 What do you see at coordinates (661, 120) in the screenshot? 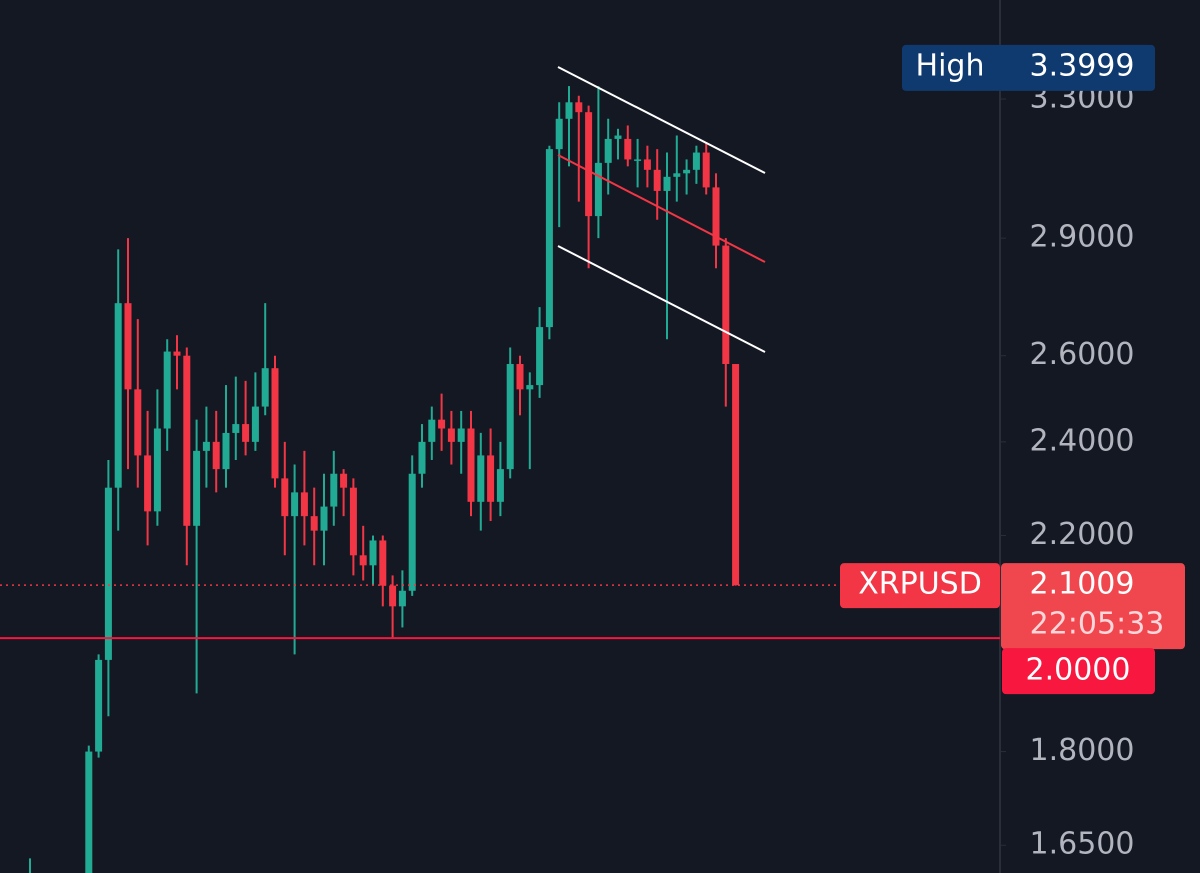
I see `channel-upper` at bounding box center [661, 120].